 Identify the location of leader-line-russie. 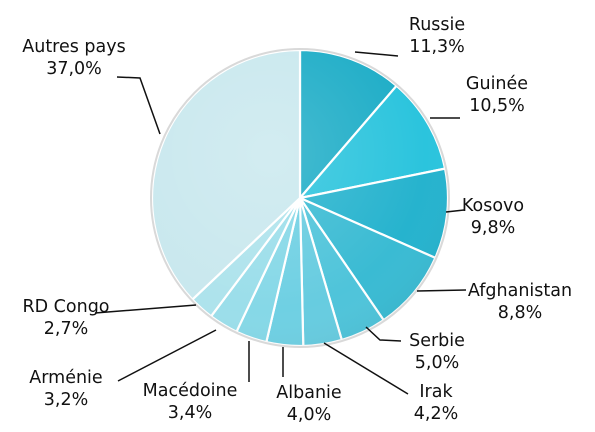
(376, 54).